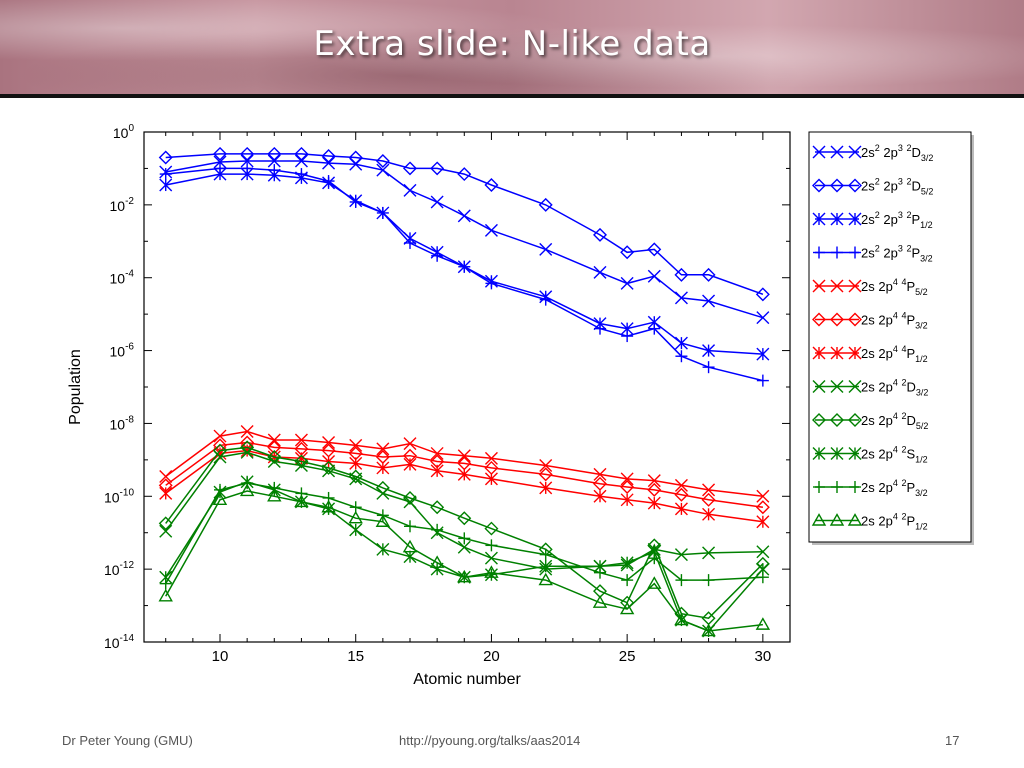 This screenshot has height=768, width=1024. Describe the element at coordinates (870, 287) in the screenshot. I see `legend-entry: 2s 2p4 4P5/2` at that location.